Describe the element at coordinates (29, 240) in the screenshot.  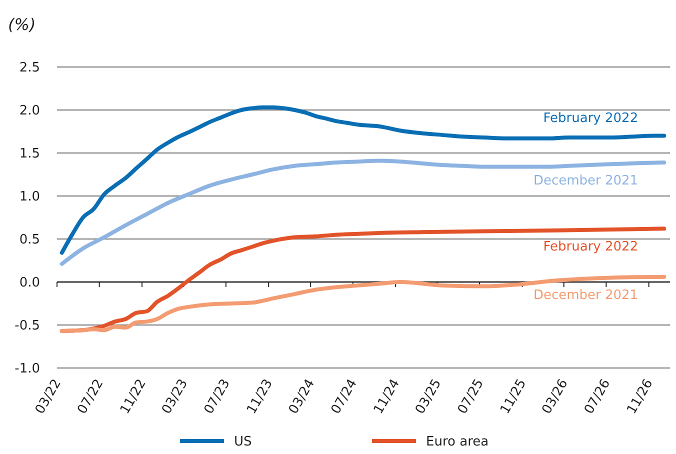
I see `y-tick-label: 0.5` at that location.